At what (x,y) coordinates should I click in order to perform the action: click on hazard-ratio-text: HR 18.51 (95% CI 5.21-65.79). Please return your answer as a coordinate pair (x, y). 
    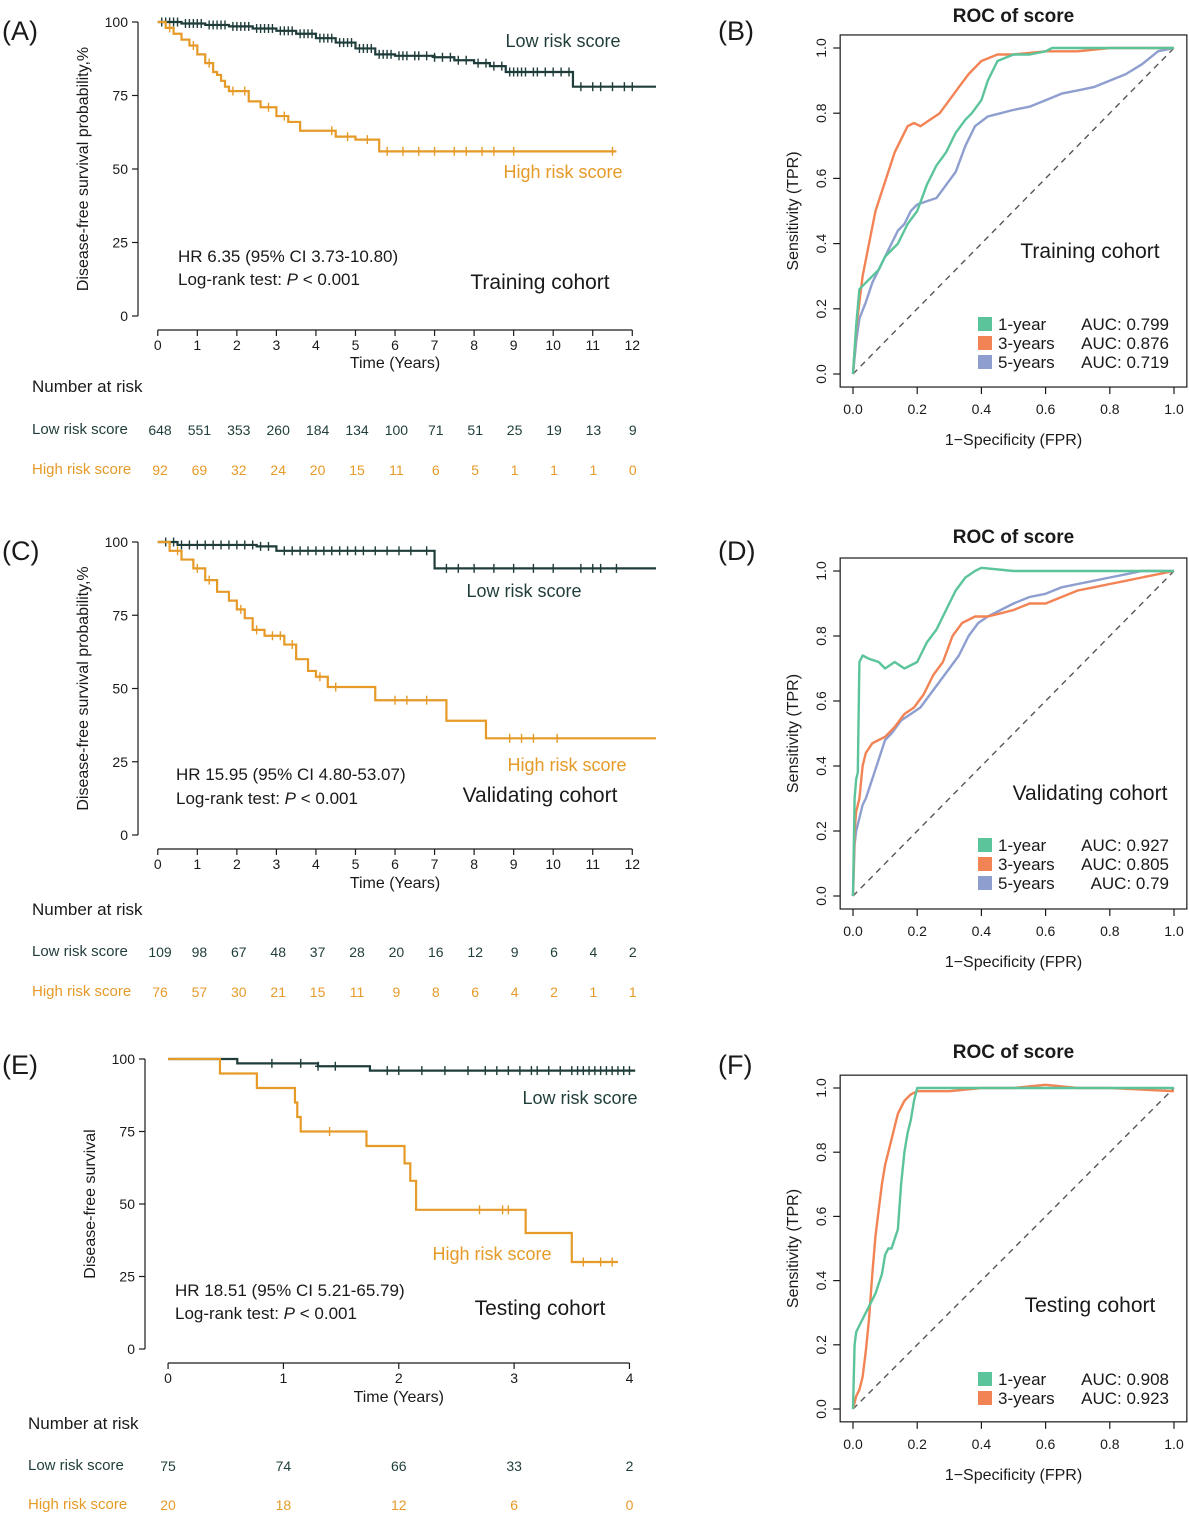
    Looking at the image, I should click on (290, 1290).